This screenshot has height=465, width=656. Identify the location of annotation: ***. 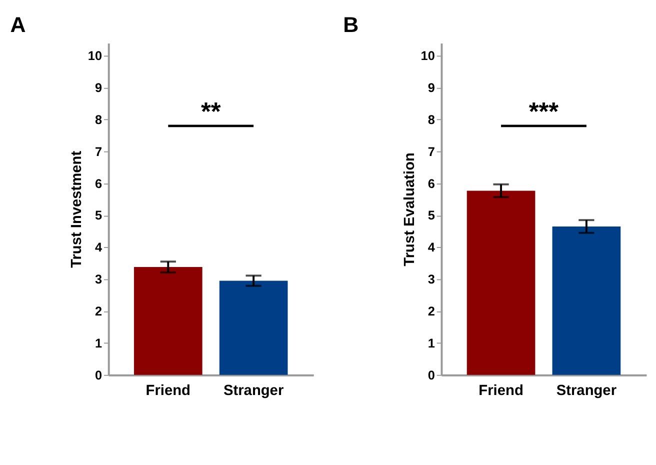
(543, 112).